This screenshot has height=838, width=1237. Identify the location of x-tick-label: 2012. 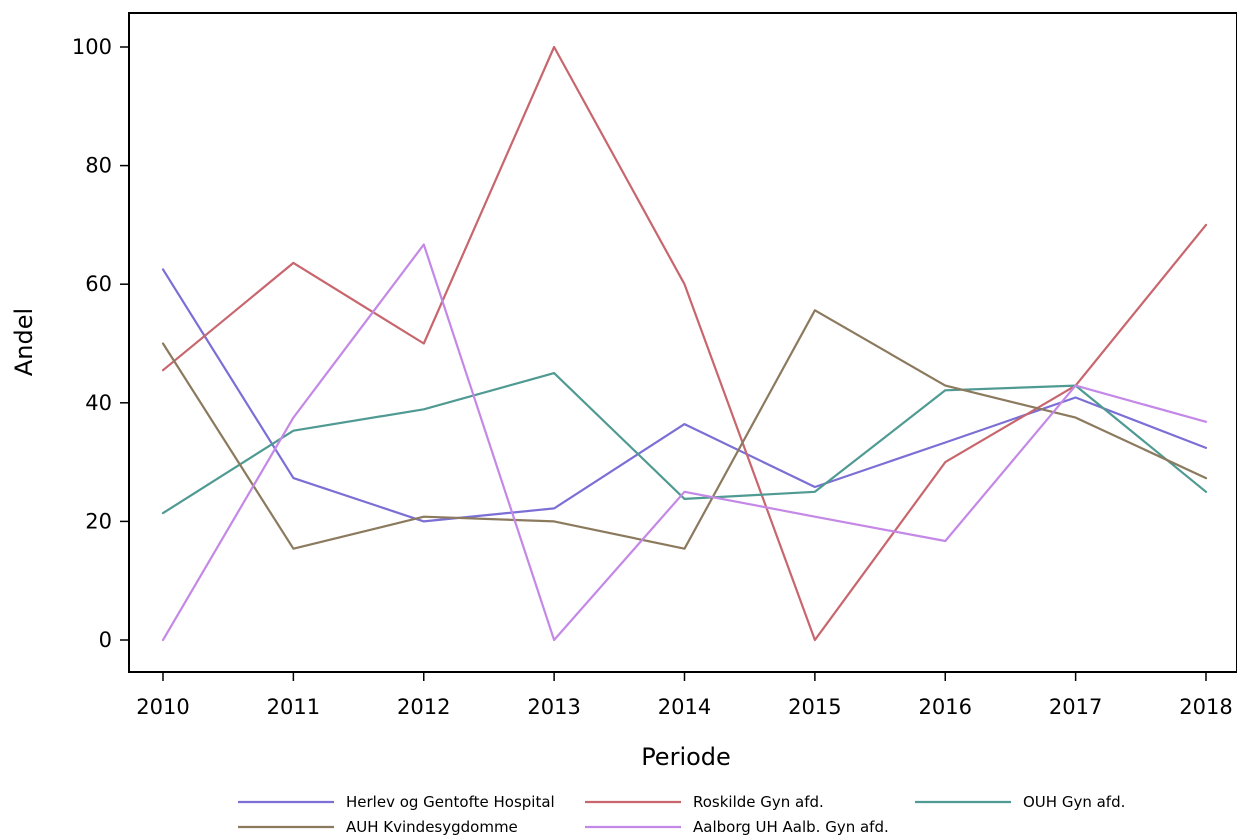
(423, 707).